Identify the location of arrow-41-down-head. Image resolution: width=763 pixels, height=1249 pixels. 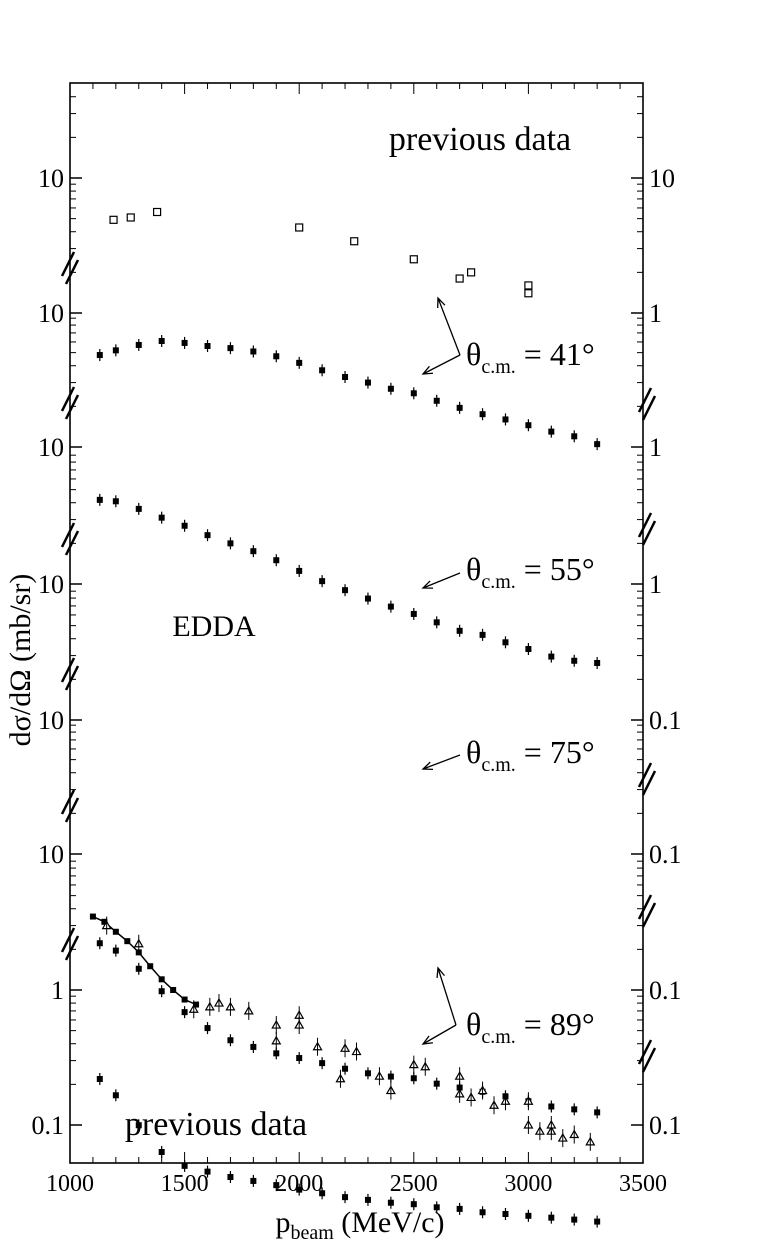
(427, 370).